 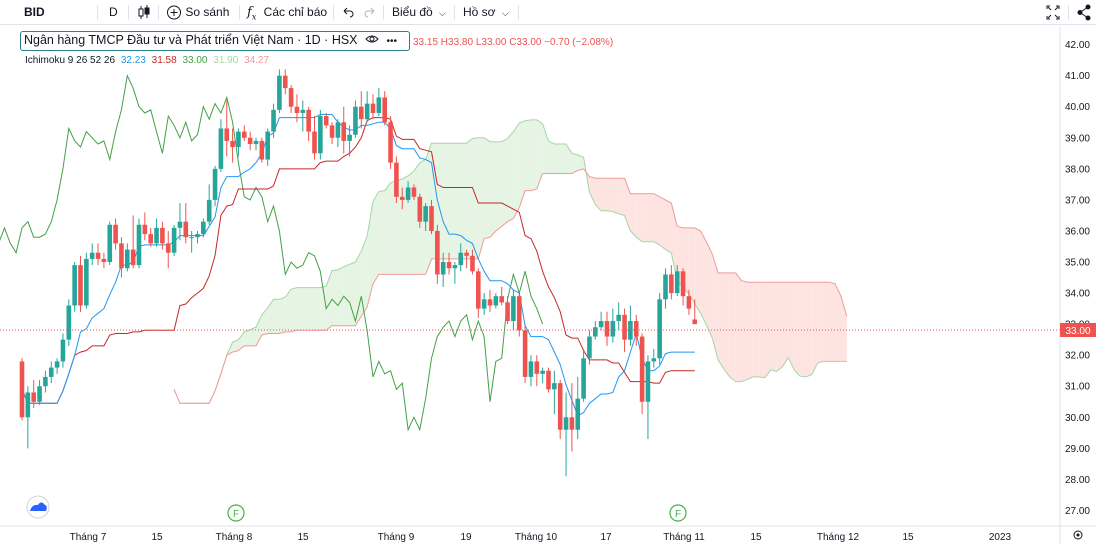 I want to click on undo-icon, so click(x=348, y=12).